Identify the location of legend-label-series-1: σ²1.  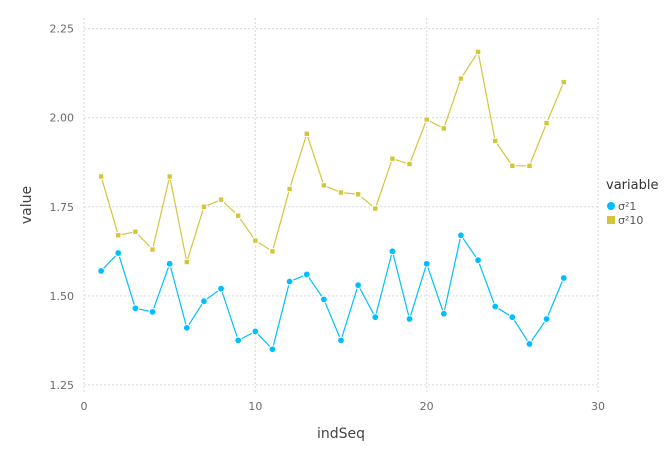
(627, 206).